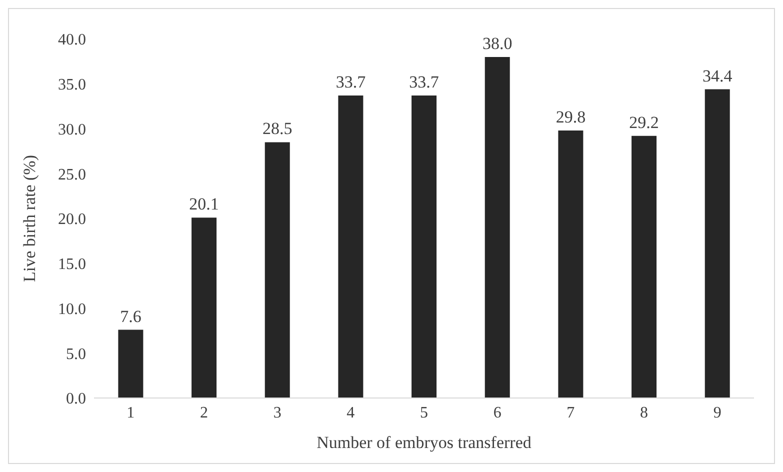 This screenshot has width=783, height=472. What do you see at coordinates (644, 413) in the screenshot?
I see `x-tick-label: 8` at bounding box center [644, 413].